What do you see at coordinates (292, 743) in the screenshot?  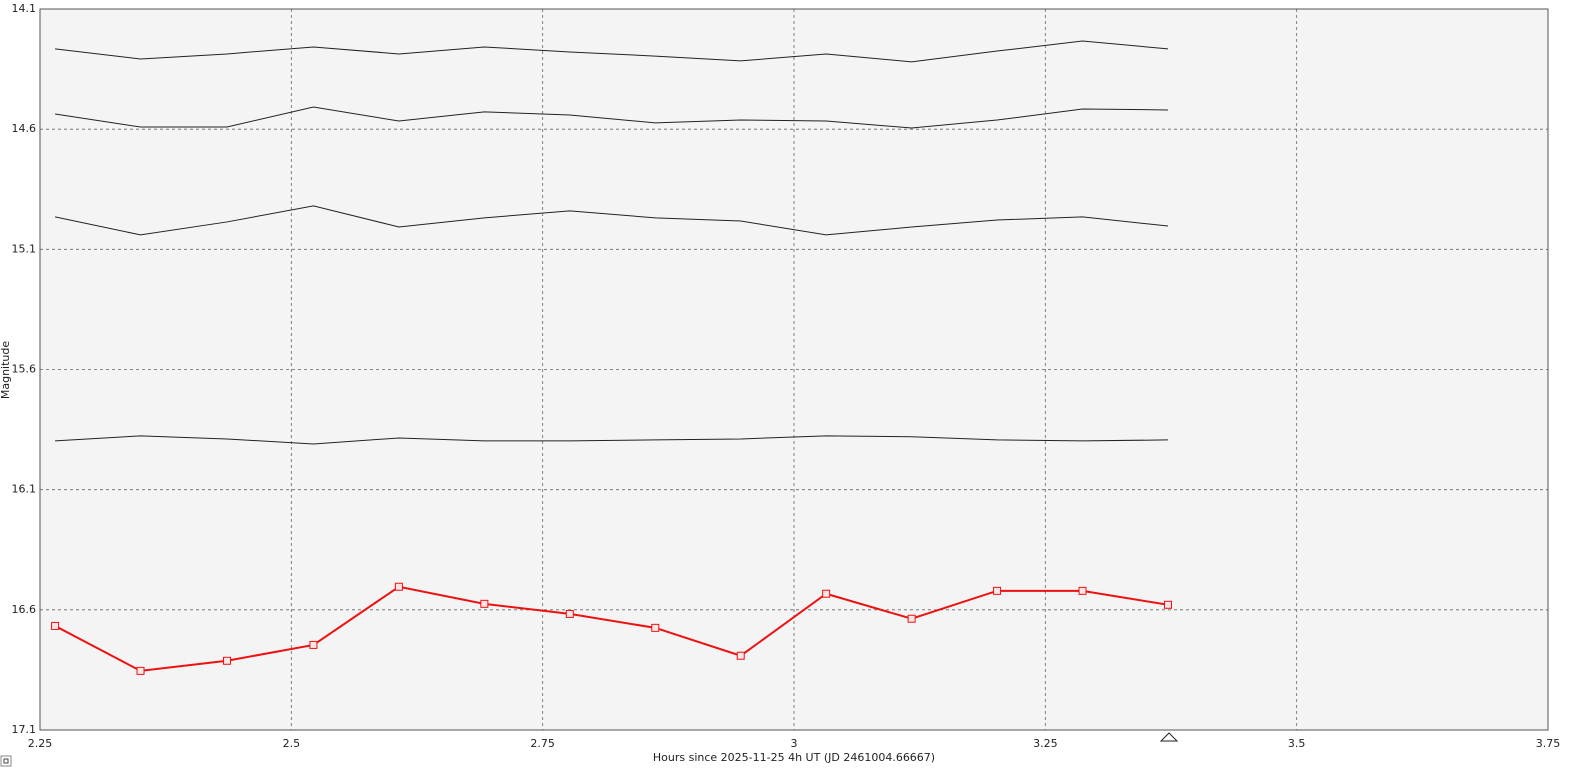 I see `x-tick-label: 2.5` at bounding box center [292, 743].